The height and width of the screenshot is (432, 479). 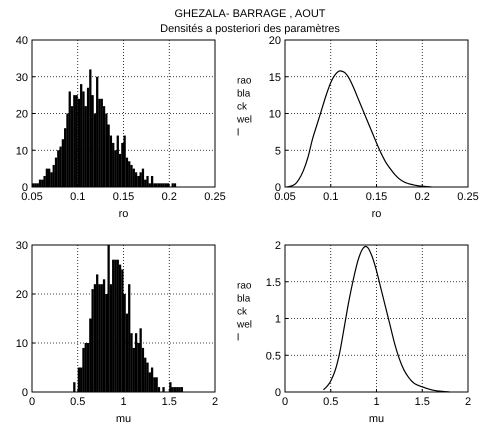 What do you see at coordinates (277, 320) in the screenshot?
I see `y-tick-label: 1` at bounding box center [277, 320].